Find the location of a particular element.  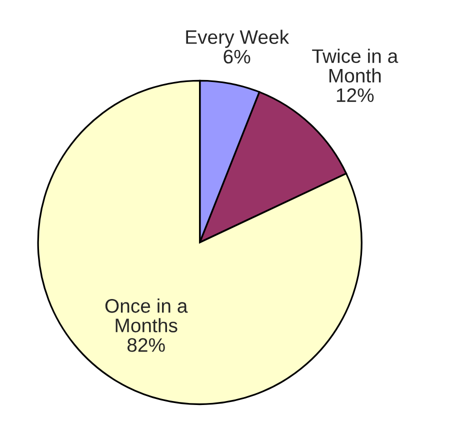

data-label: 6% is located at coordinates (237, 57).